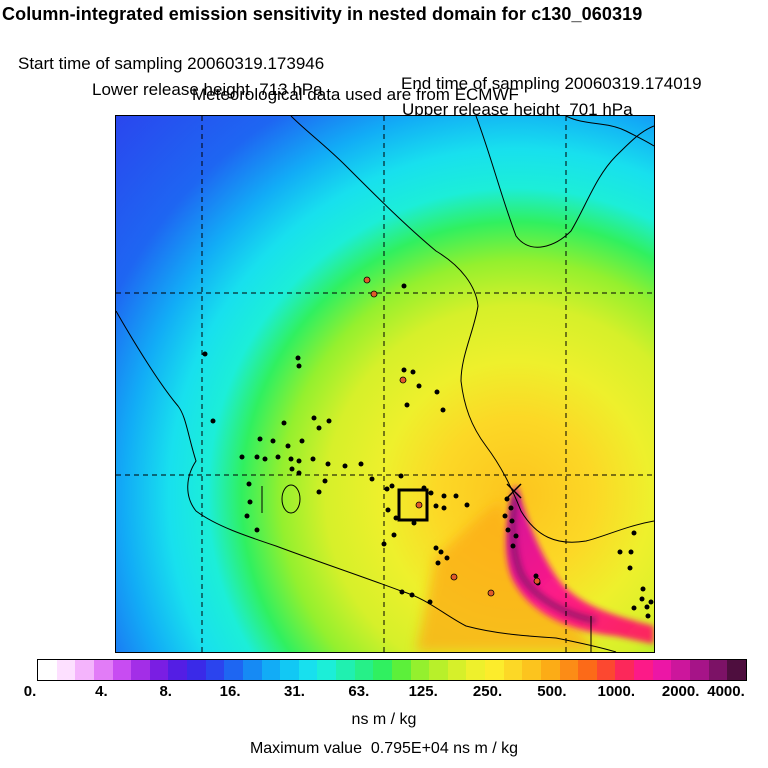  I want to click on colorbar-tick-label: 31., so click(294, 691).